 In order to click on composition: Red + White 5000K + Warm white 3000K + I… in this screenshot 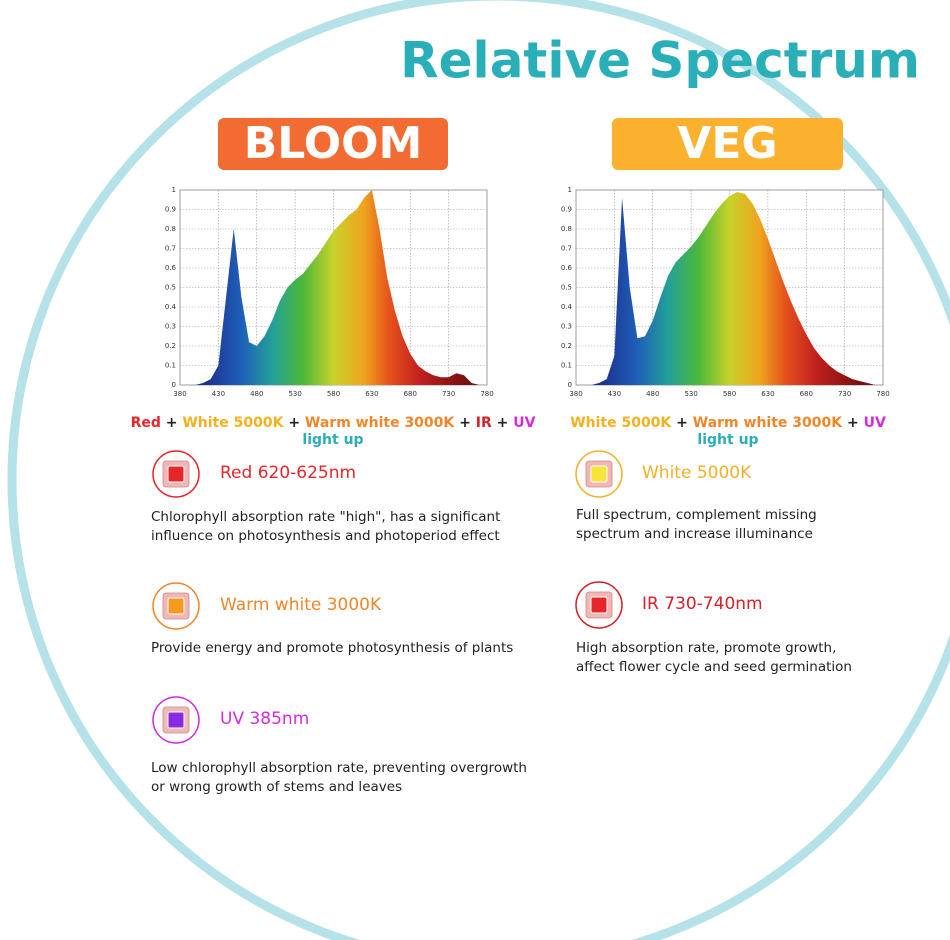, I will do `click(333, 432)`.